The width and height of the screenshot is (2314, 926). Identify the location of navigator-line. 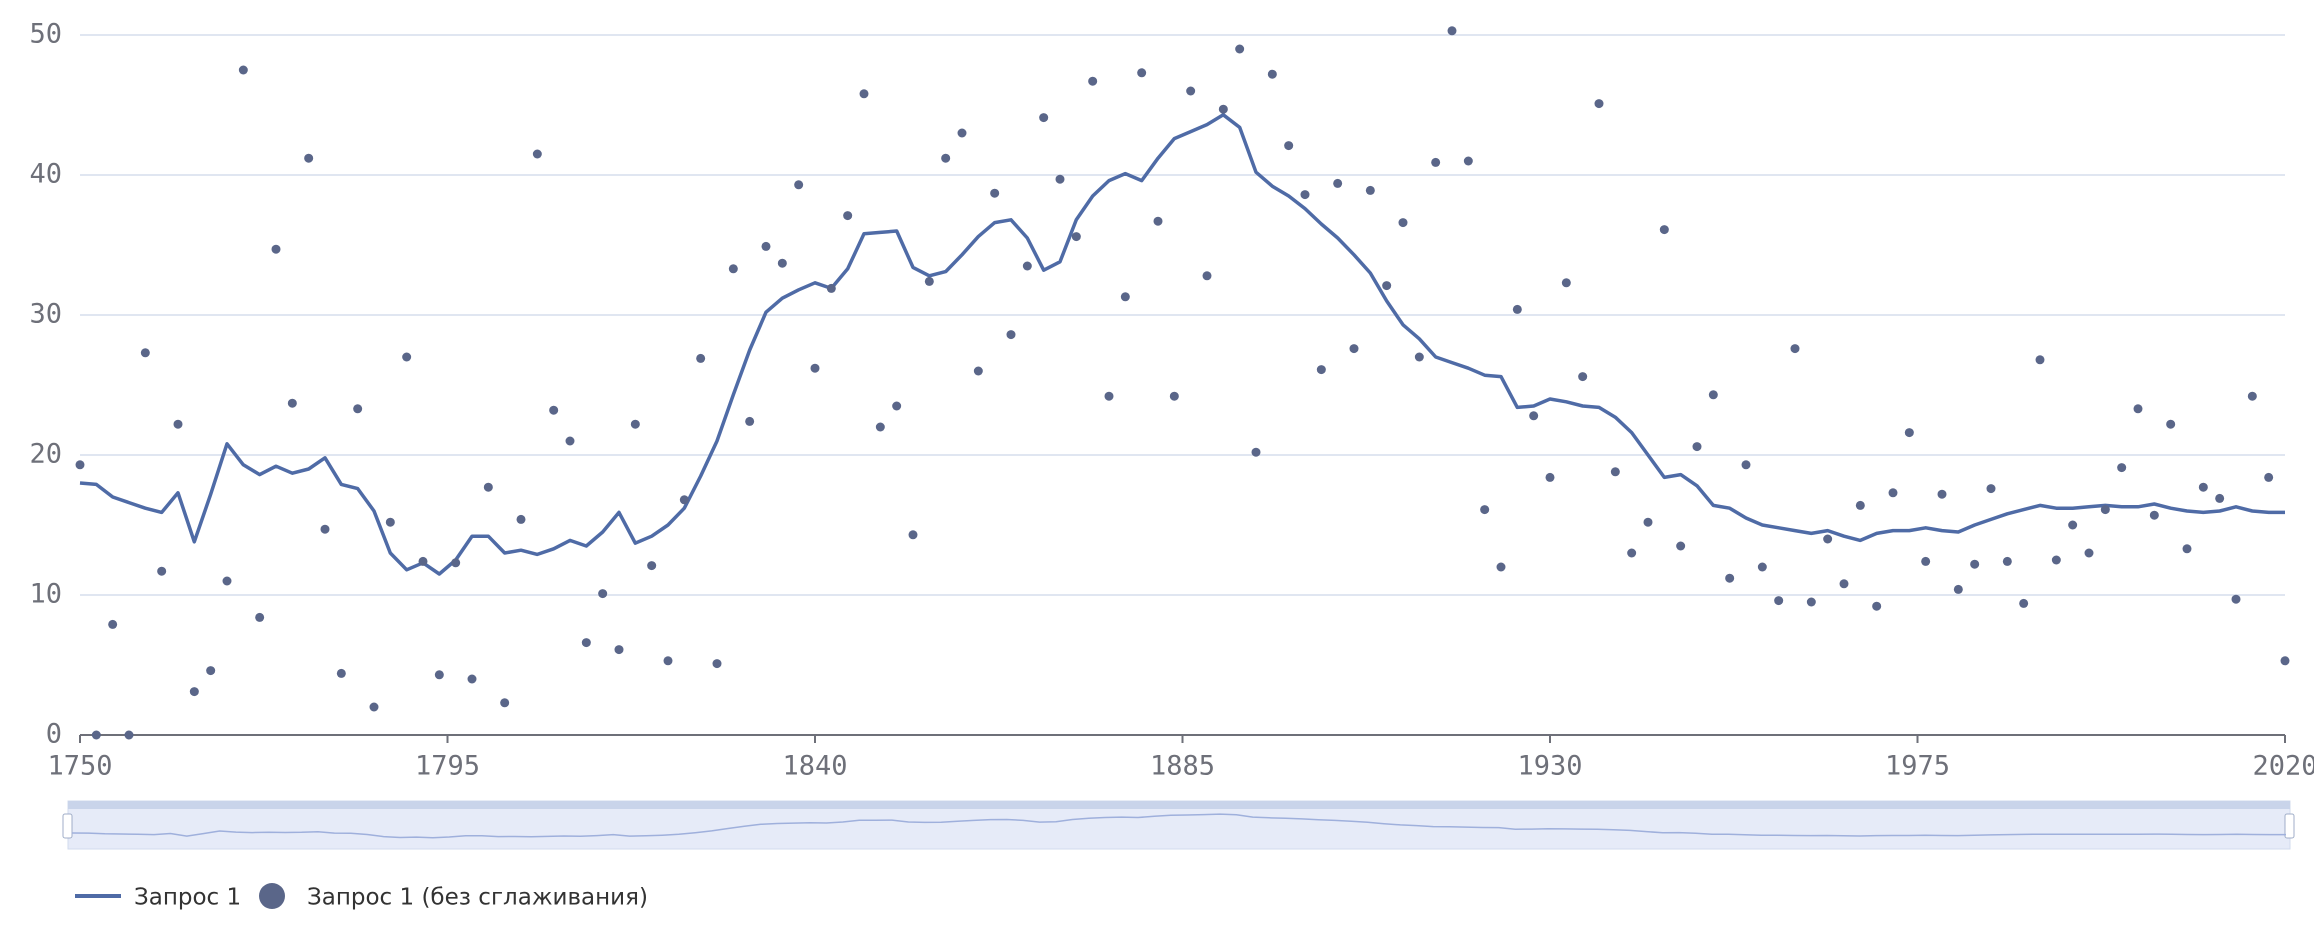
(1178, 826).